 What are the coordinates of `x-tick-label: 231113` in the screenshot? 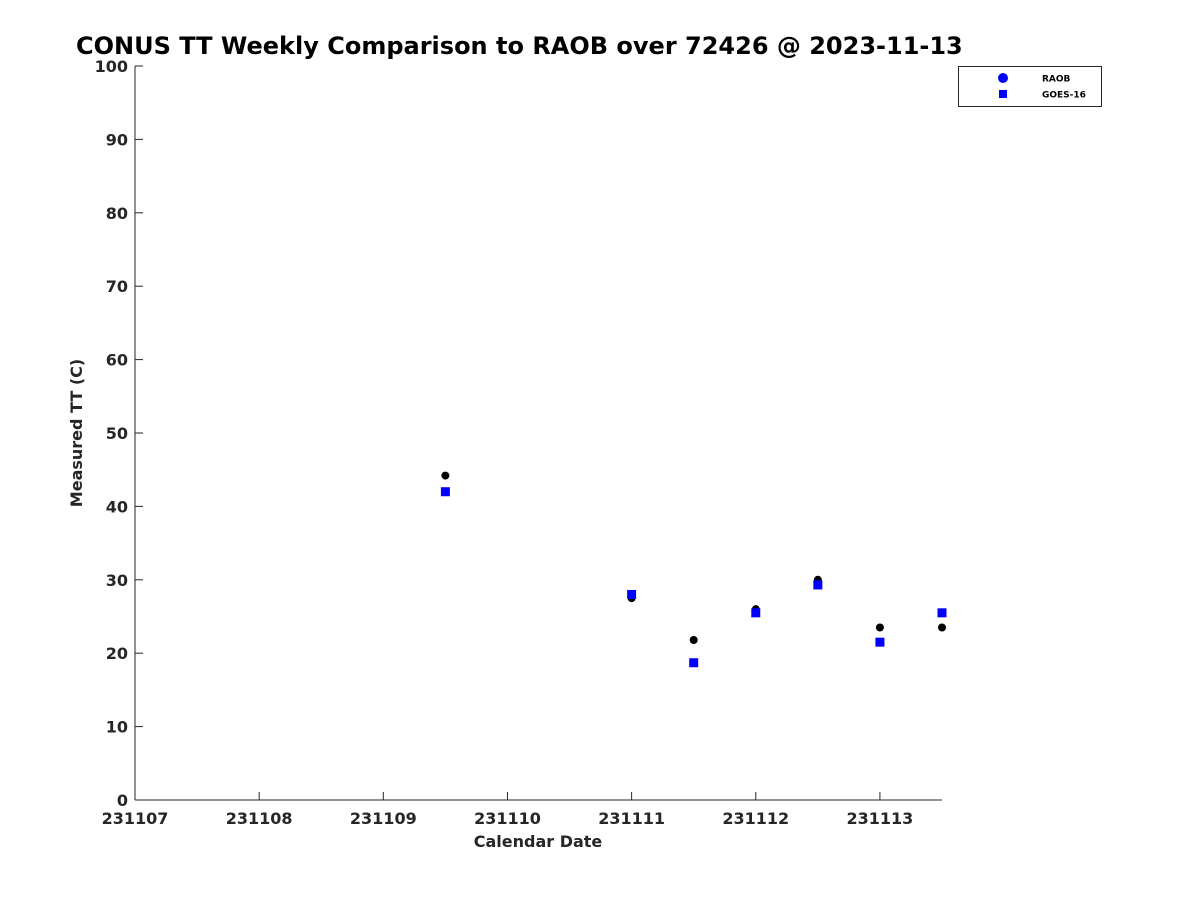 It's located at (880, 818).